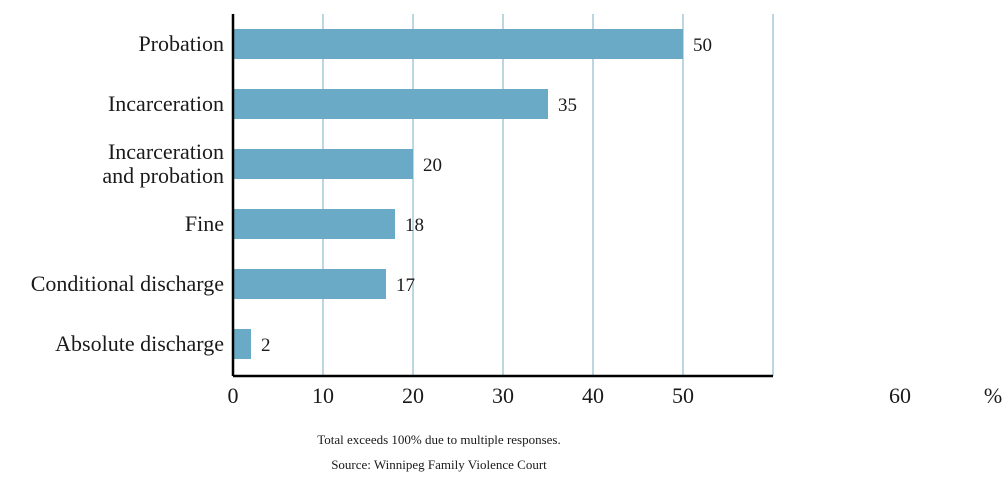 The image size is (1005, 478). Describe the element at coordinates (567, 105) in the screenshot. I see `value-label-1: 35` at that location.